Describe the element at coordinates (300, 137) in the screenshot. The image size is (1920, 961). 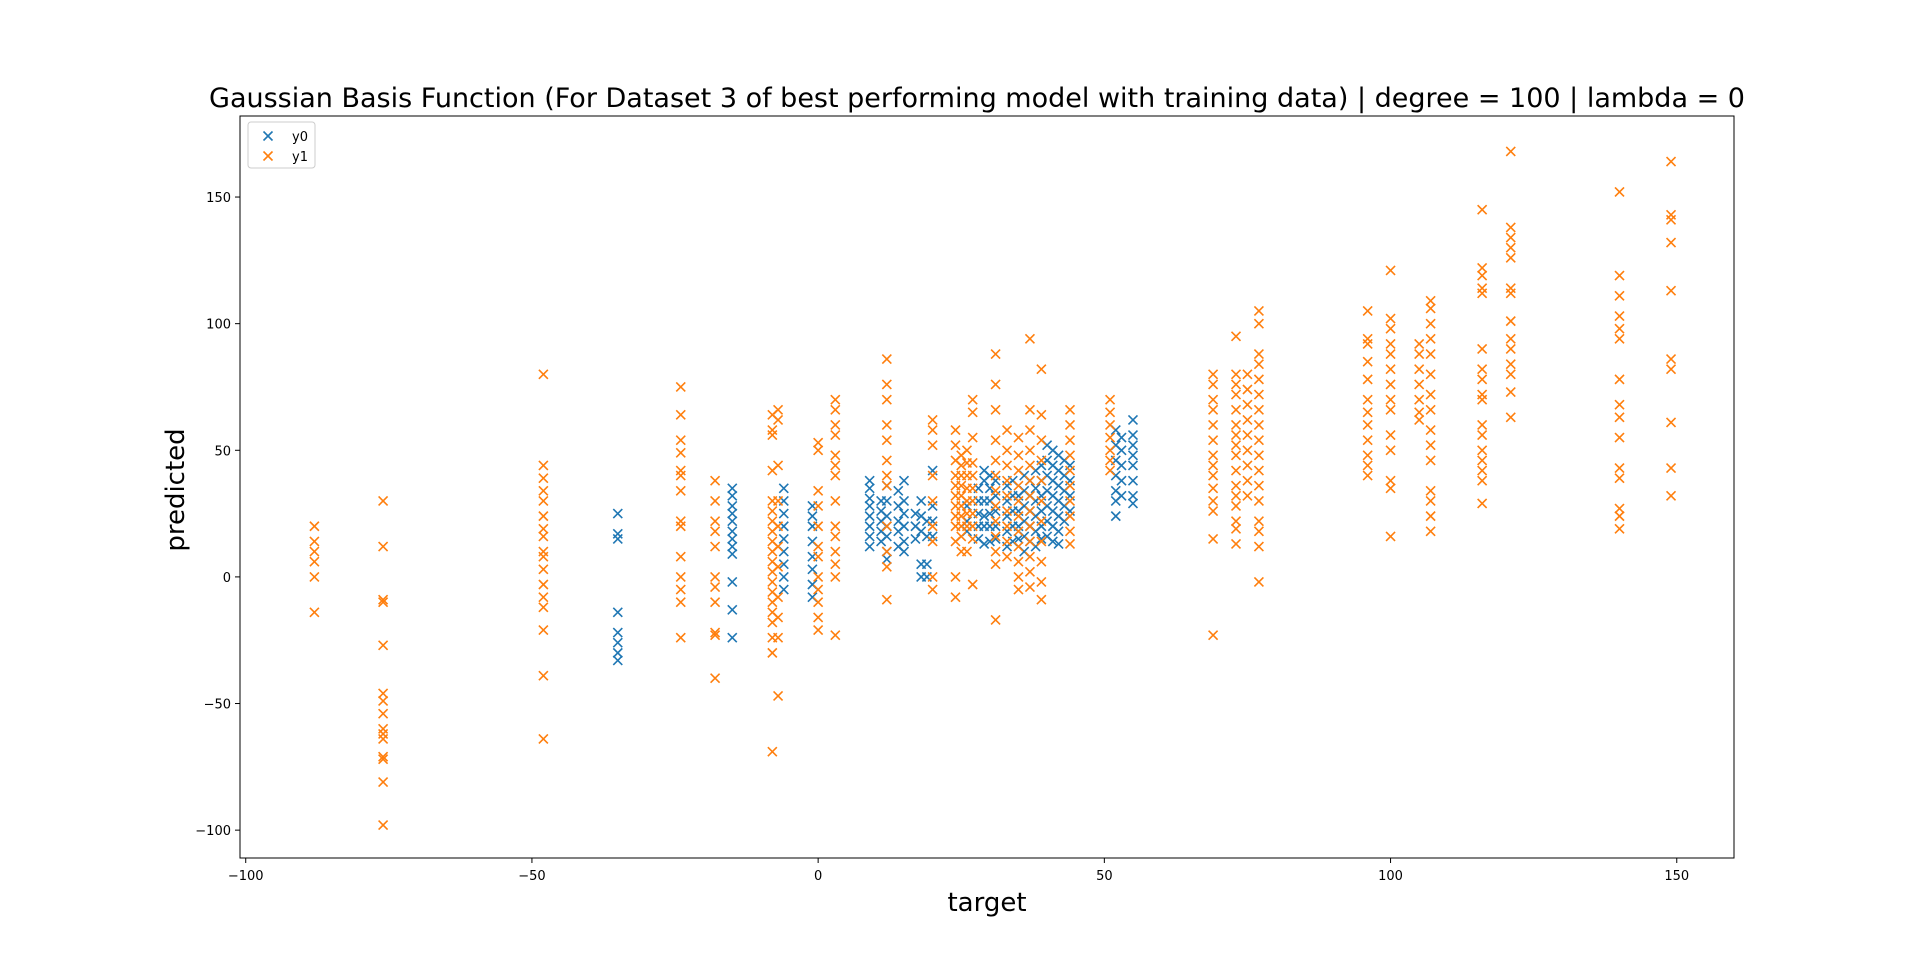
I see `legend-label-y0: y0` at that location.